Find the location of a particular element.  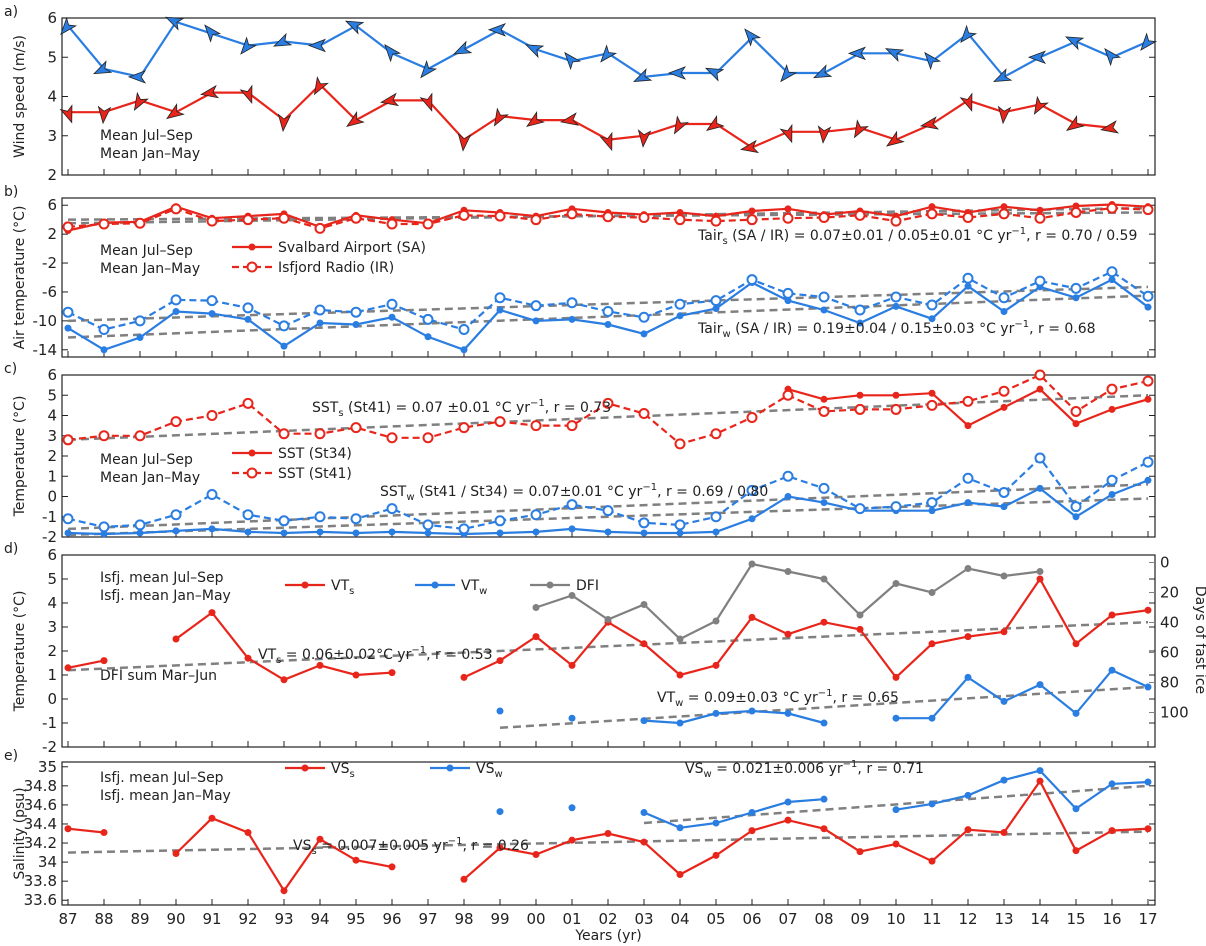

x-tick-label: 01 is located at coordinates (571, 919).